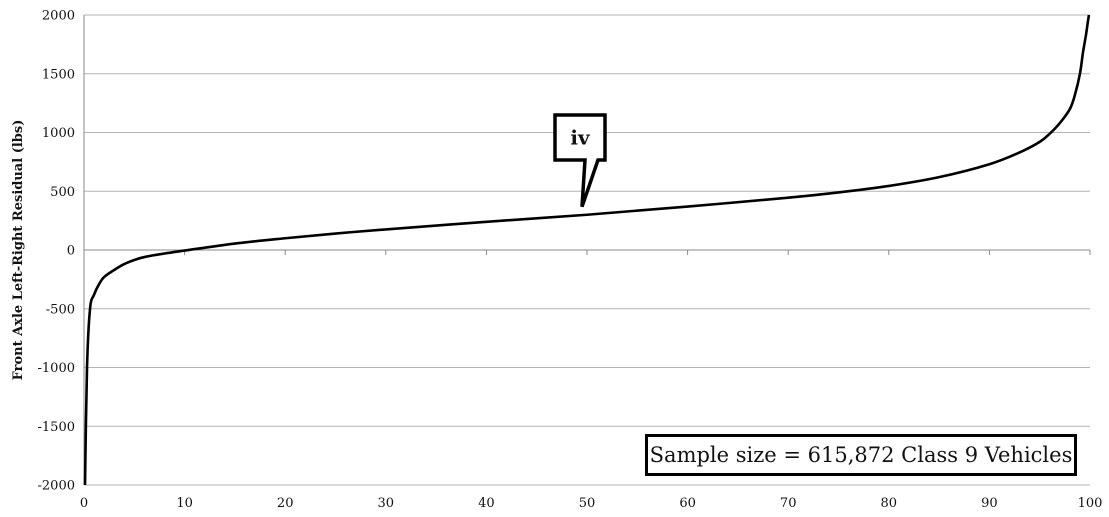  I want to click on y-tick-label-1: -1500, so click(56, 427).